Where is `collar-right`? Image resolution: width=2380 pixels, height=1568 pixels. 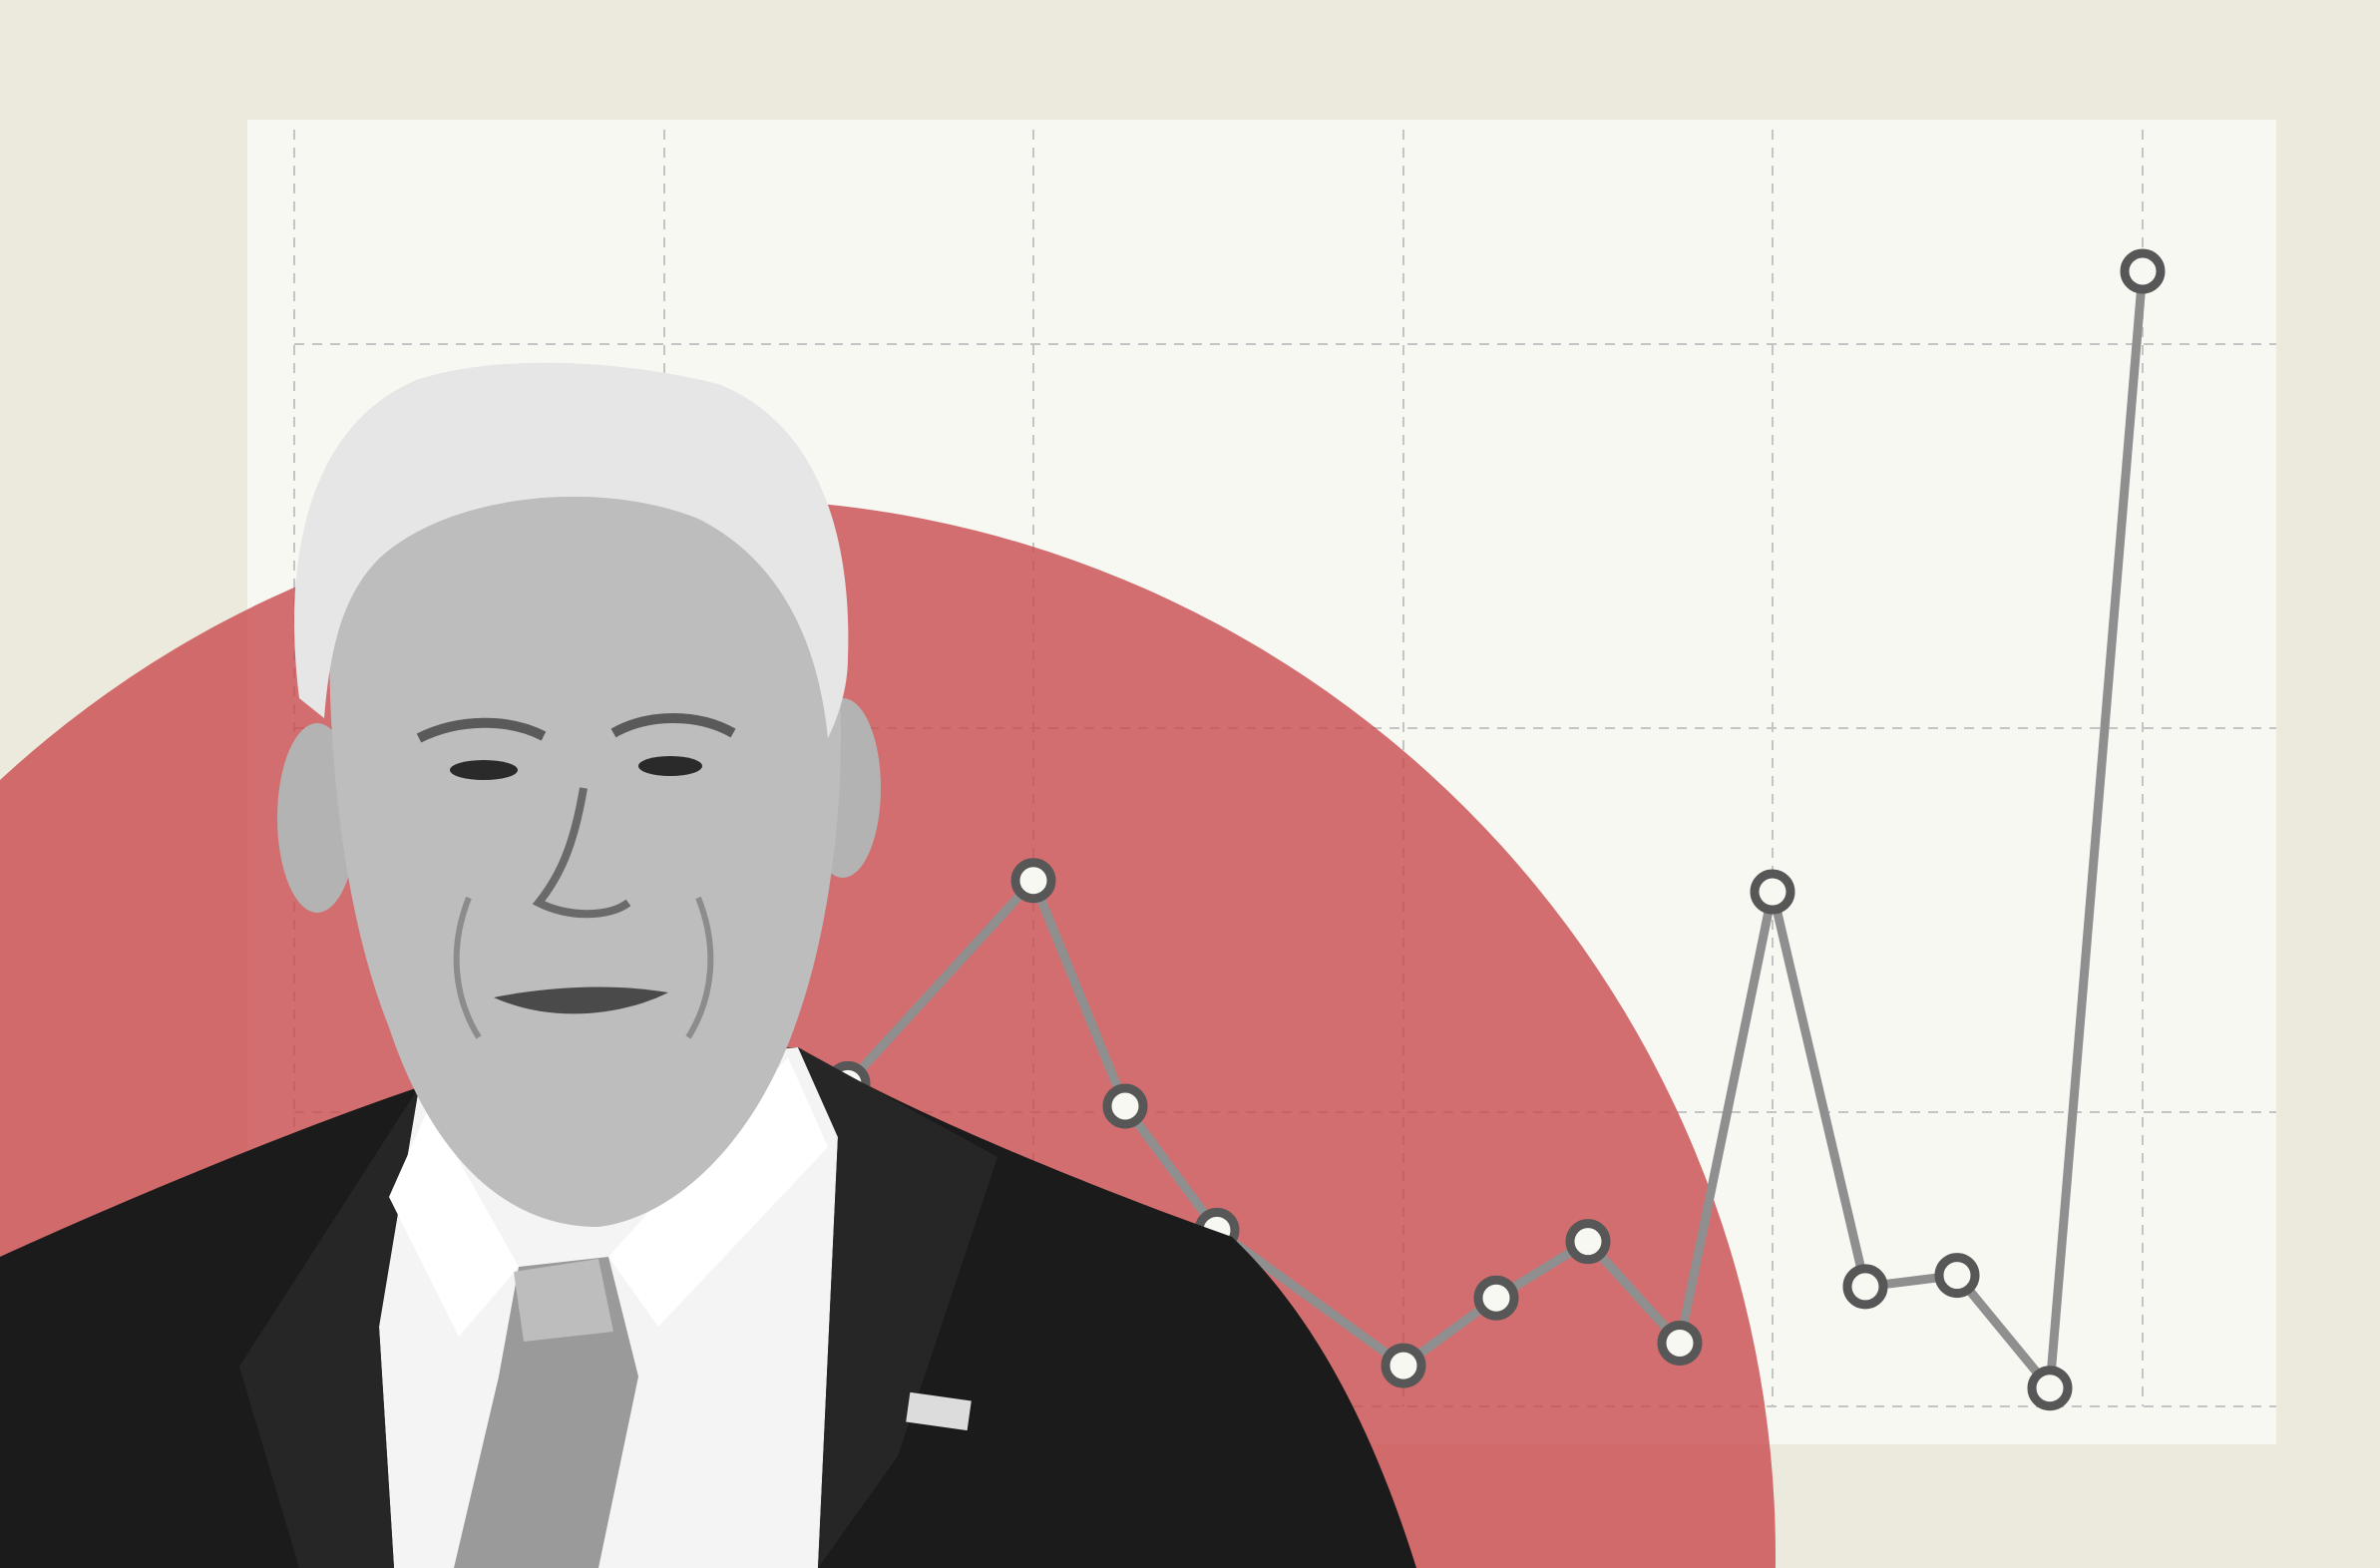
collar-right is located at coordinates (718, 1192).